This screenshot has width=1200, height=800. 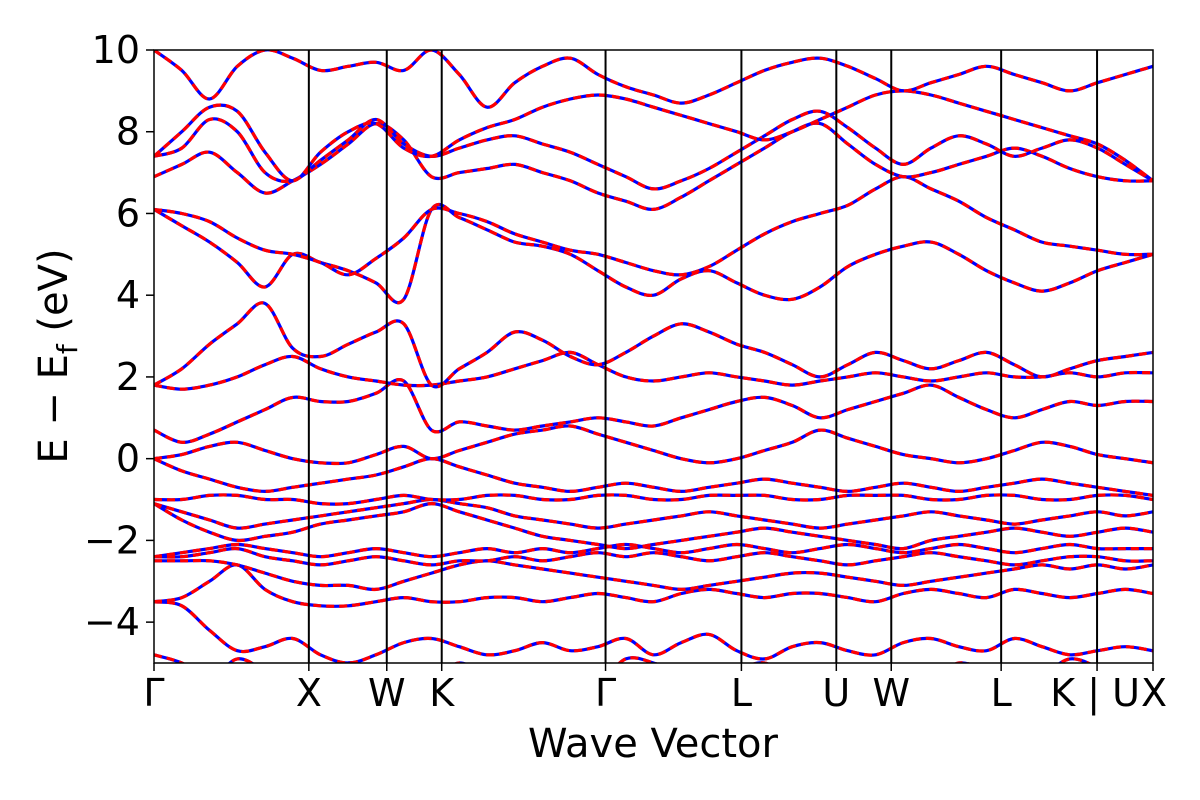 I want to click on y-axis-ticks: −4 −2 0 2 4 6 8 10, so click(x=119, y=336).